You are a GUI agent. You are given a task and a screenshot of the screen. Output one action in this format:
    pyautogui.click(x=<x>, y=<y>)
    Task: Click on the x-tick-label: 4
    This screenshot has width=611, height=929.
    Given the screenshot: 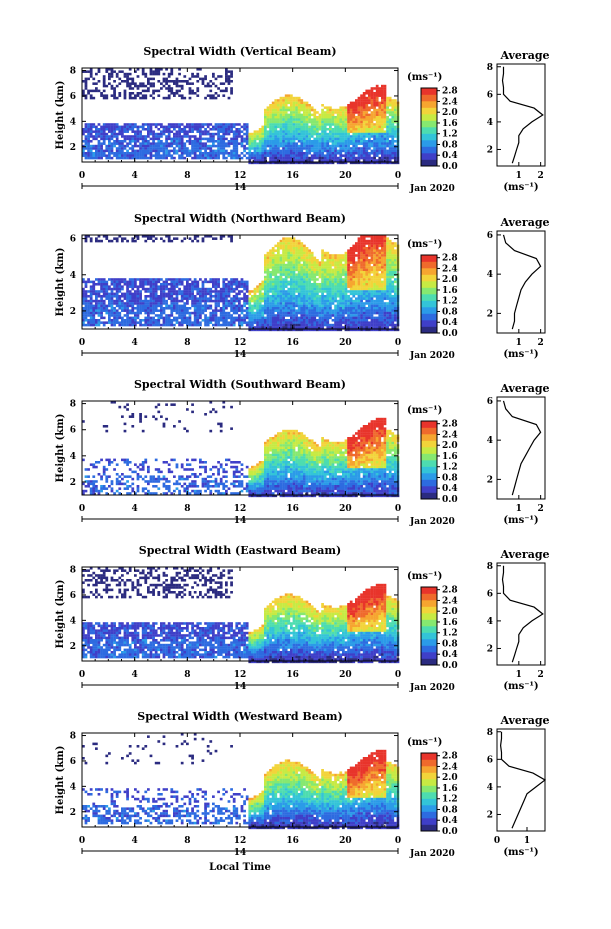 What is the action you would take?
    pyautogui.click(x=135, y=176)
    